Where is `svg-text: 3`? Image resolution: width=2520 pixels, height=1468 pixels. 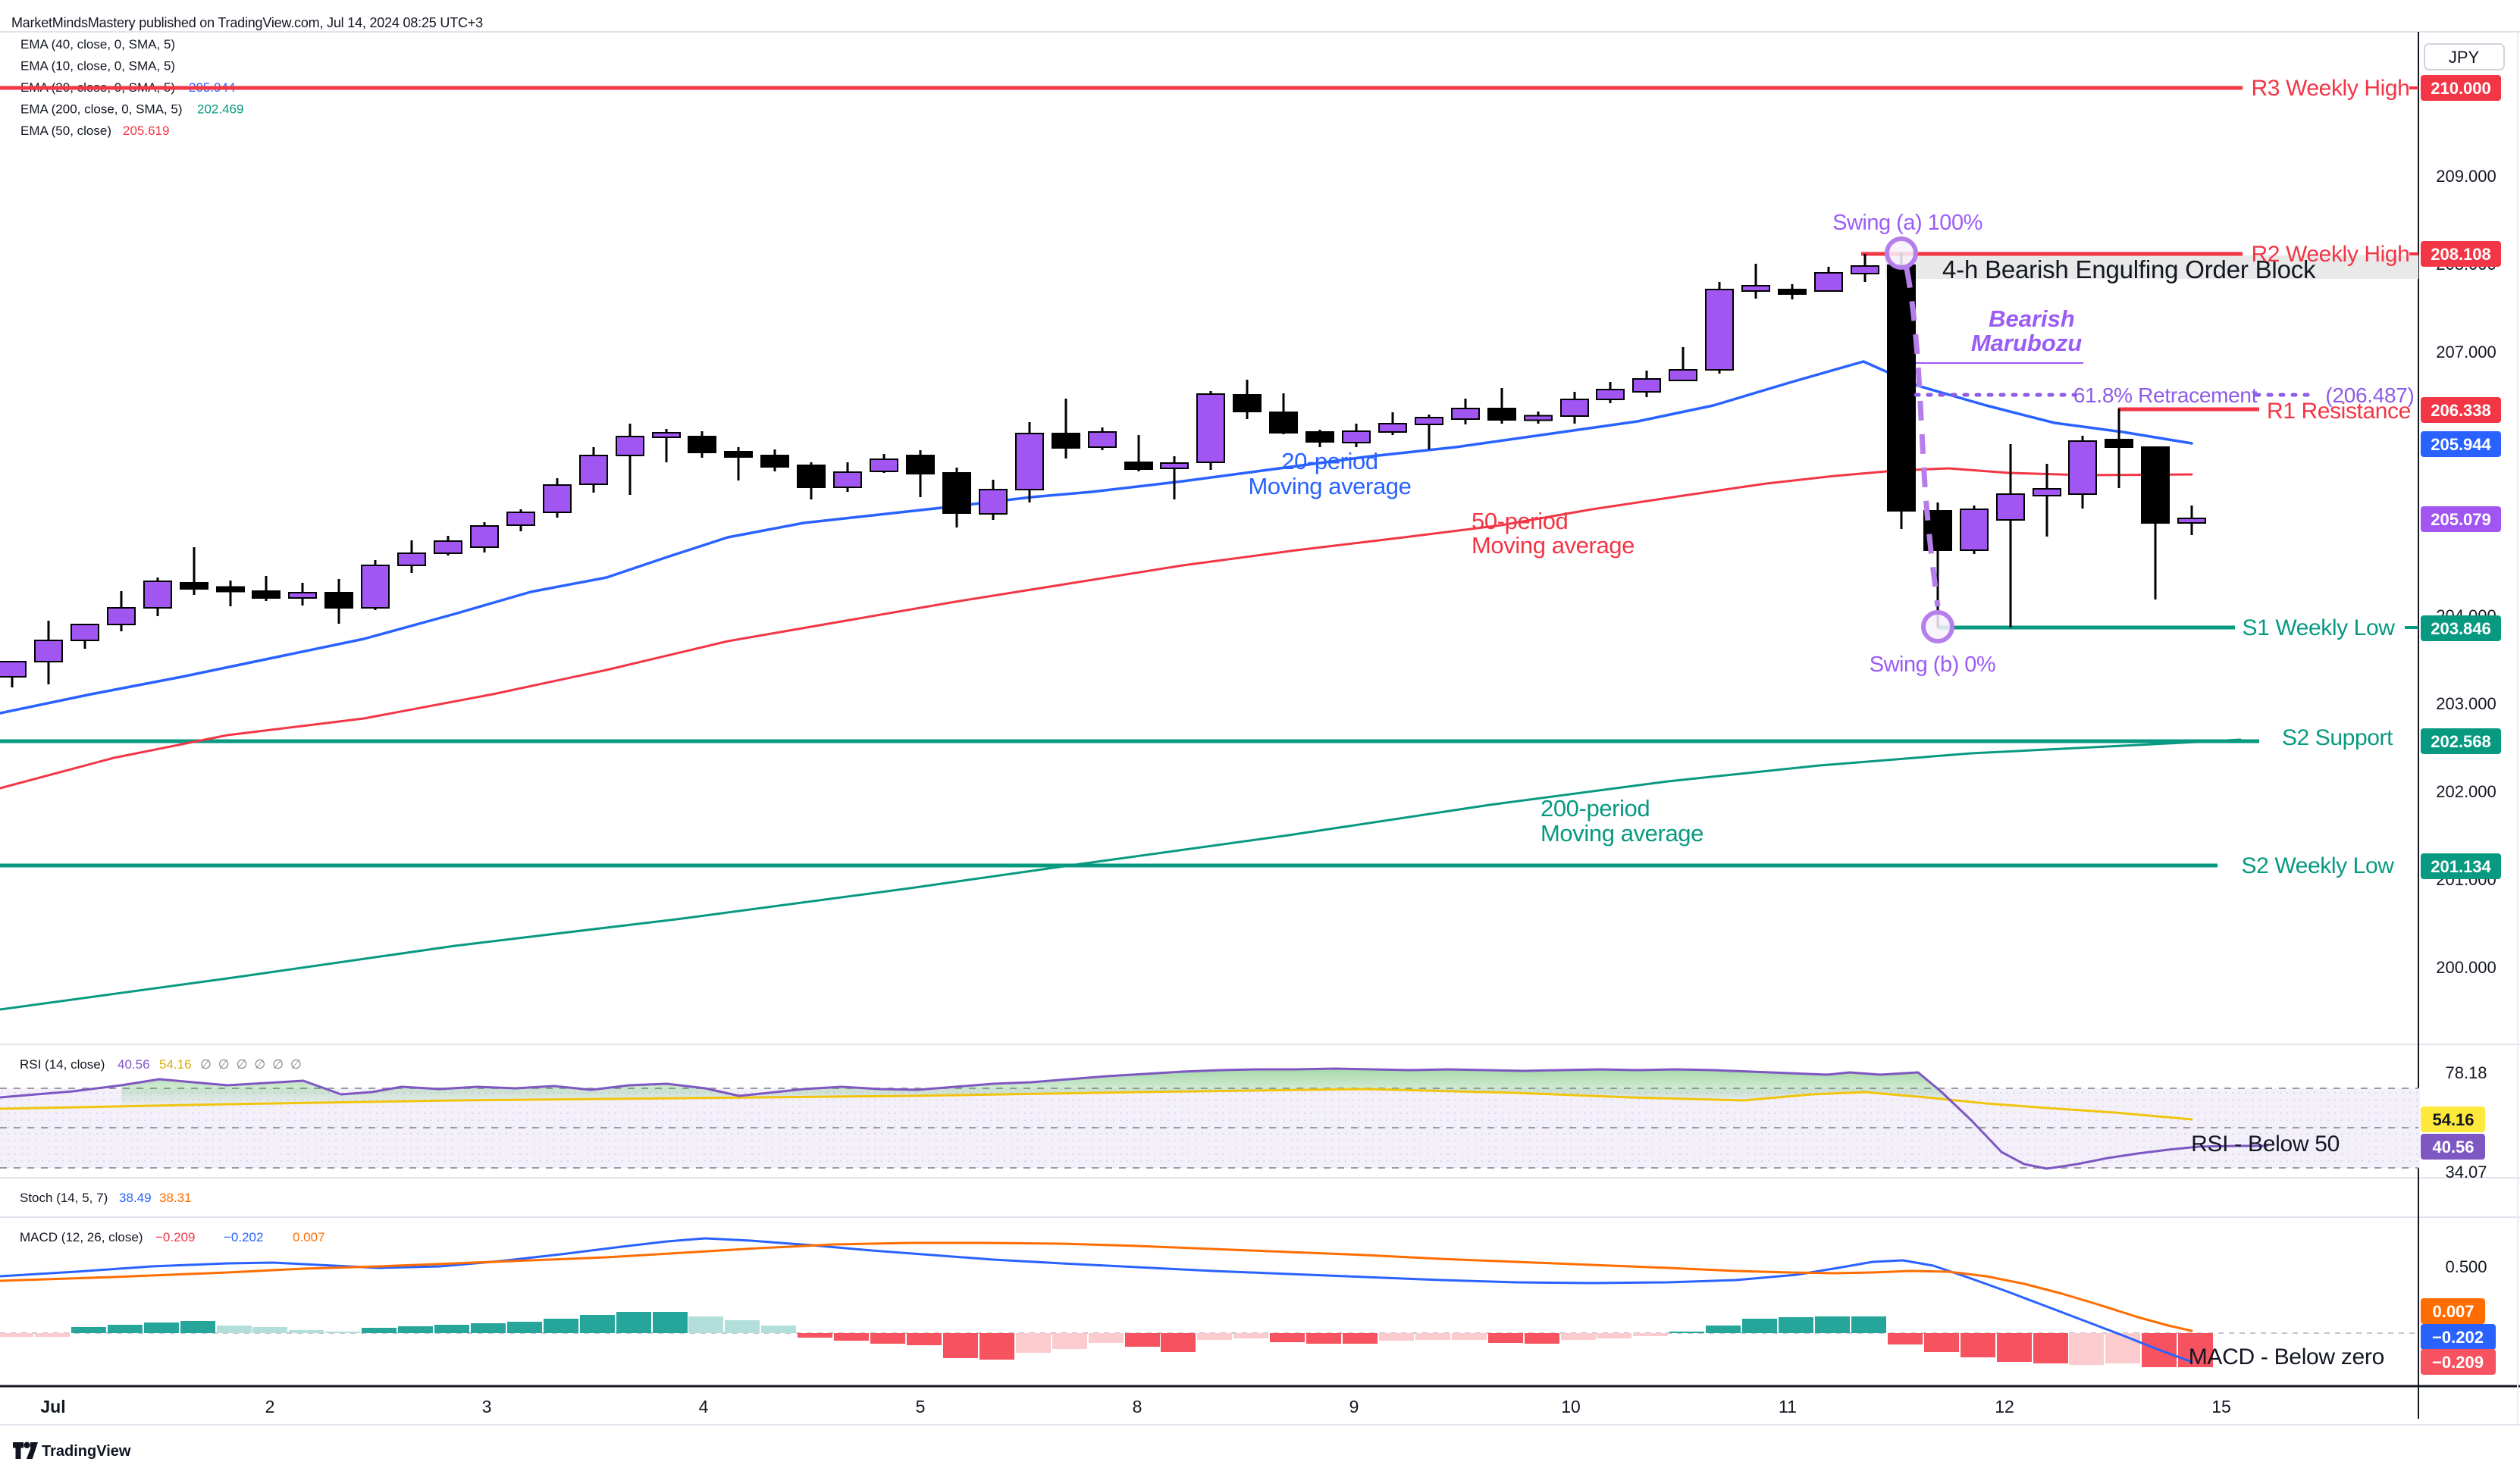
svg-text: 3 is located at coordinates (487, 1407).